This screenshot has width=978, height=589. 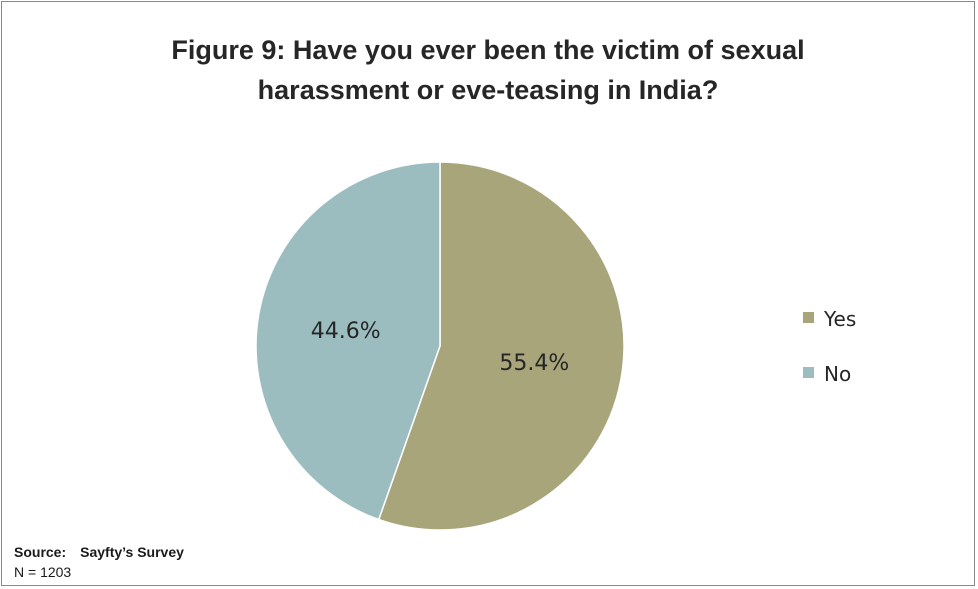 I want to click on chart-footer: Source: Sayfty’s Survey N = 1203, so click(x=99, y=562).